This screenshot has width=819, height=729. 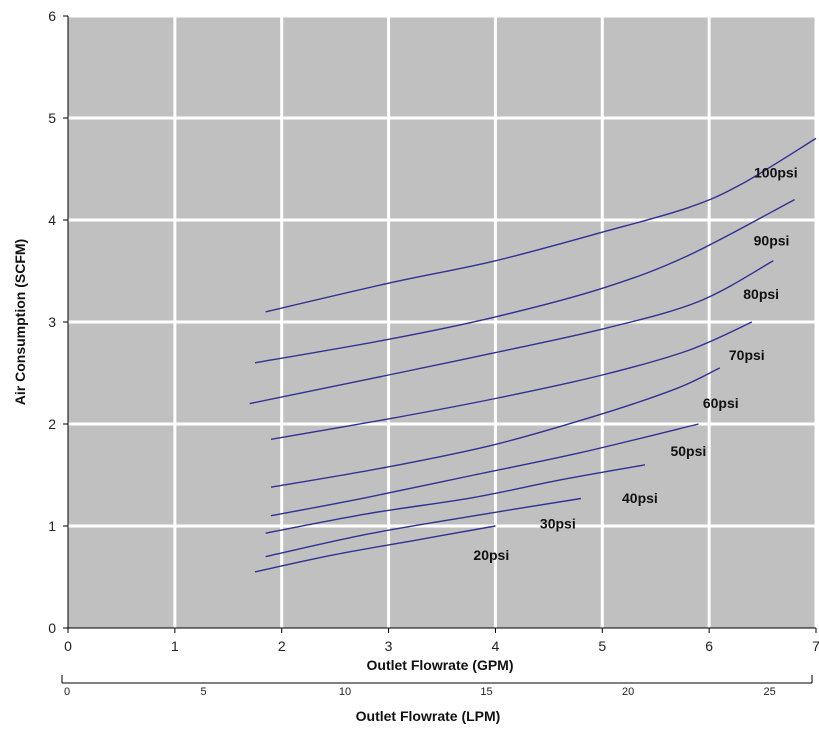 I want to click on secondary-tick-label: 20, so click(x=628, y=692).